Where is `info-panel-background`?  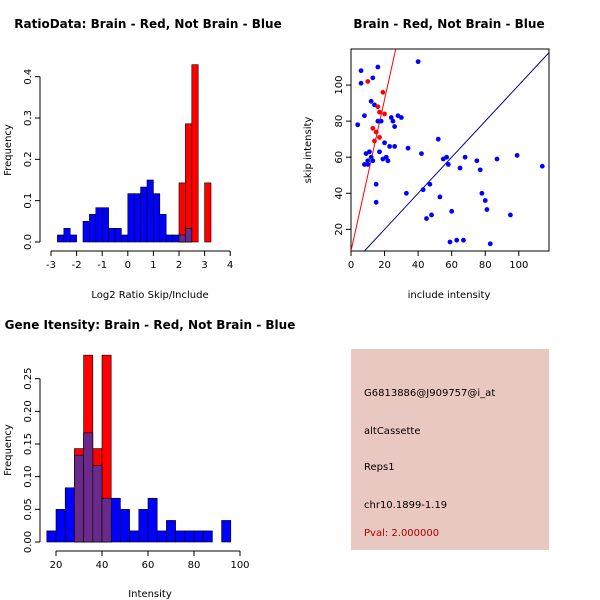
info-panel-background is located at coordinates (450, 449).